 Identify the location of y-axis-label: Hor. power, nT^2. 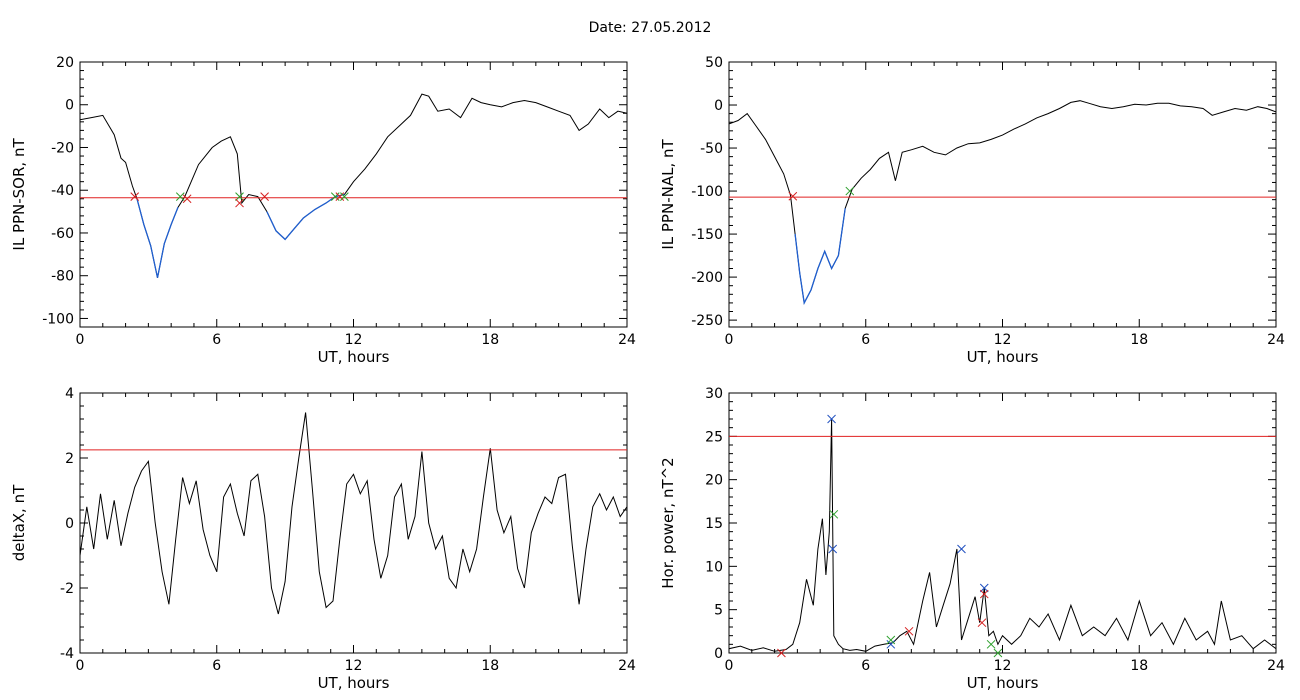
(668, 522).